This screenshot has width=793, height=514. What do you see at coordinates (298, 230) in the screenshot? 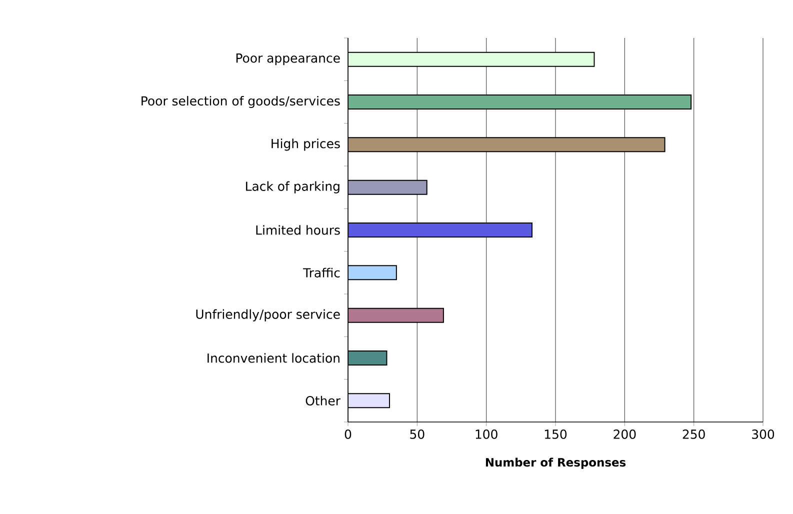
I see `y-tick-label: Limited hours` at bounding box center [298, 230].